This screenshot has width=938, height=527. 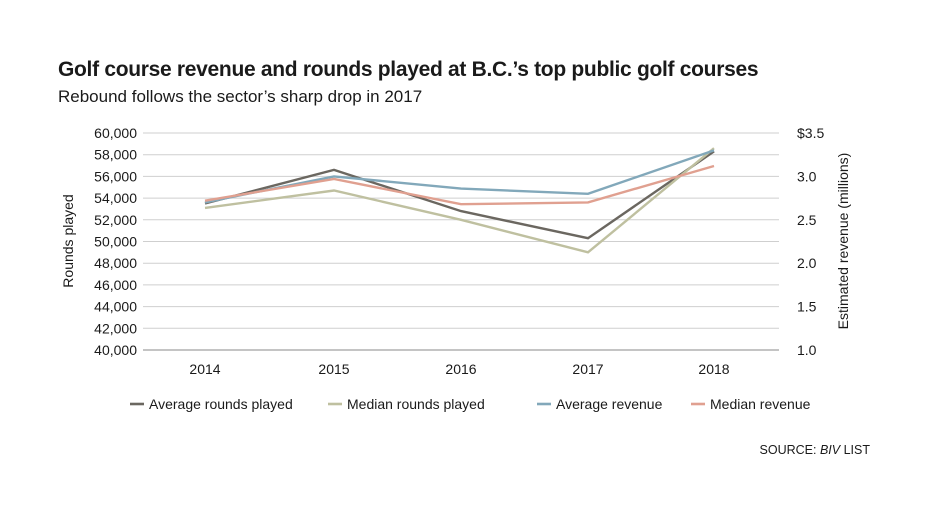 I want to click on series-line-median-revenue, so click(x=459, y=185).